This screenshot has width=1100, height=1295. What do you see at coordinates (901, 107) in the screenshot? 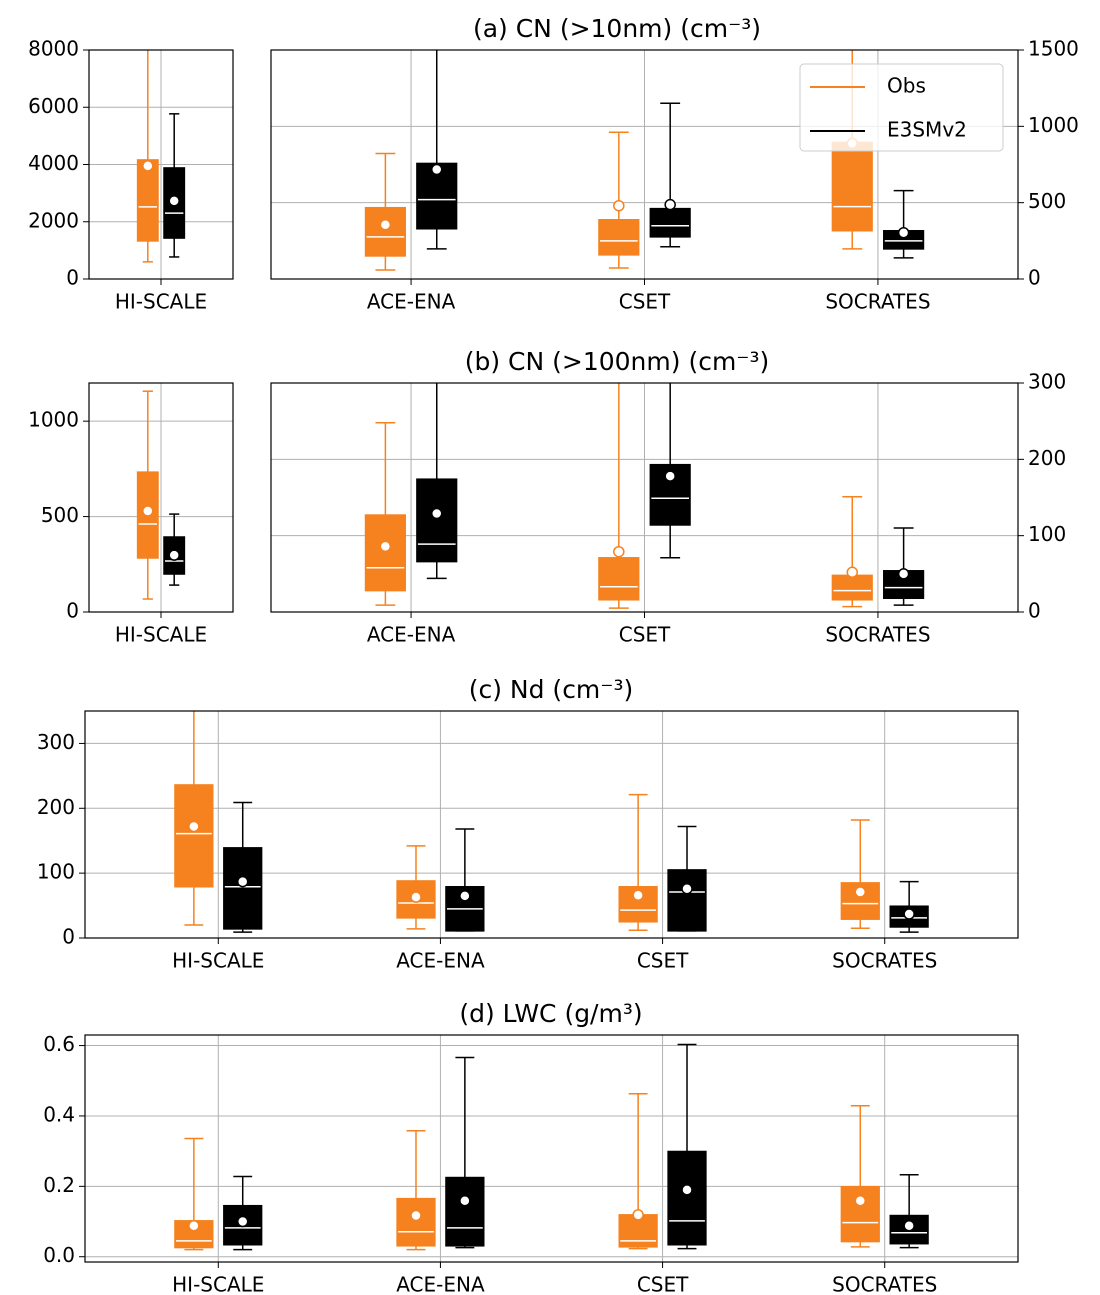
I see `legend-box` at bounding box center [901, 107].